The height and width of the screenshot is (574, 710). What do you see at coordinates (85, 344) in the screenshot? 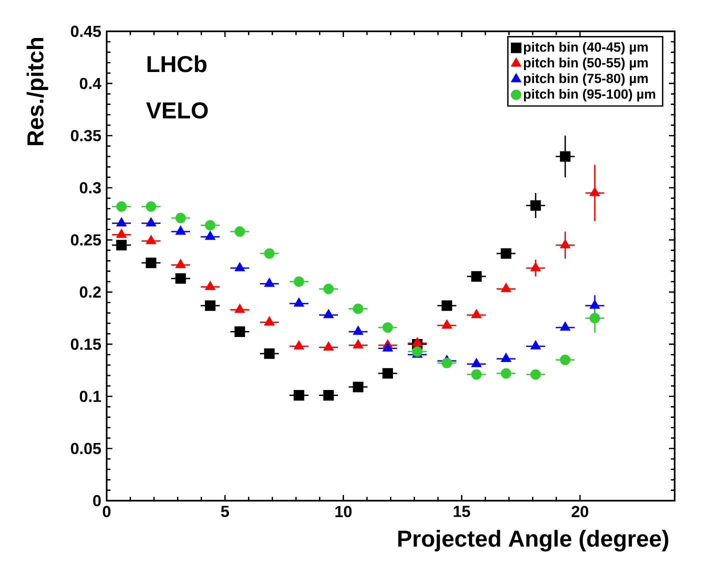
I see `y-tick-label: 0.15` at bounding box center [85, 344].